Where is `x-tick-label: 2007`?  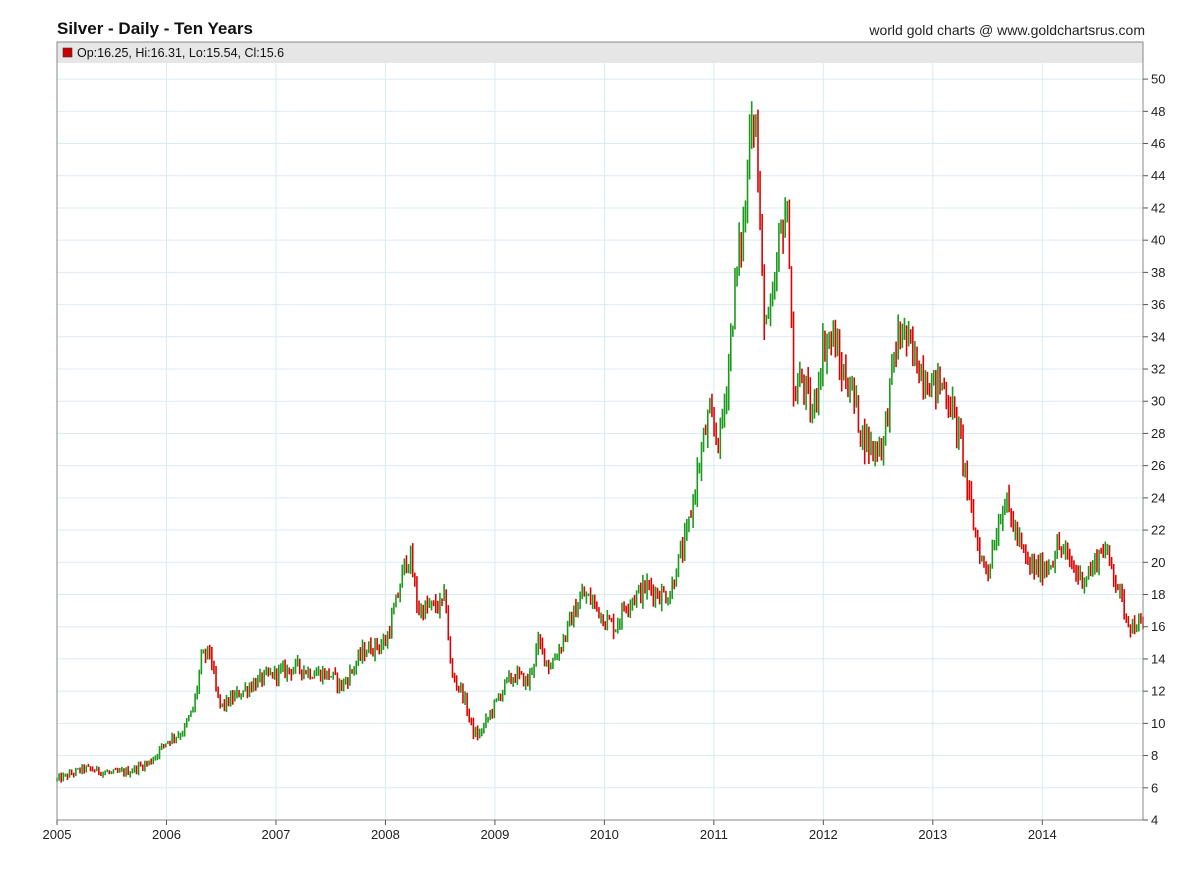 x-tick-label: 2007 is located at coordinates (275, 834).